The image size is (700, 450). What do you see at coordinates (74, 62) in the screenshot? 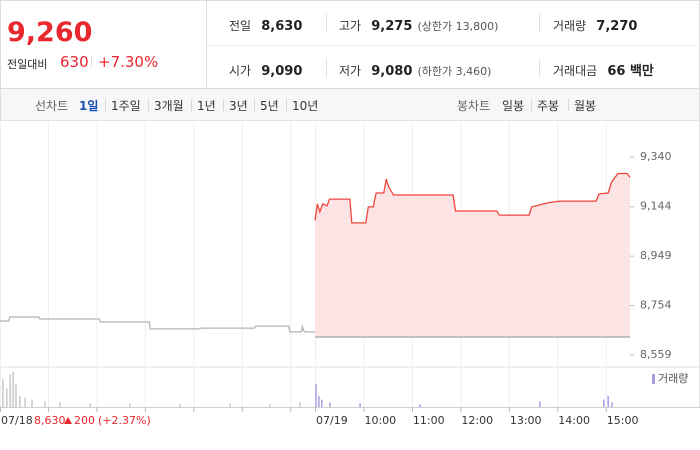
I see `change: 630` at bounding box center [74, 62].